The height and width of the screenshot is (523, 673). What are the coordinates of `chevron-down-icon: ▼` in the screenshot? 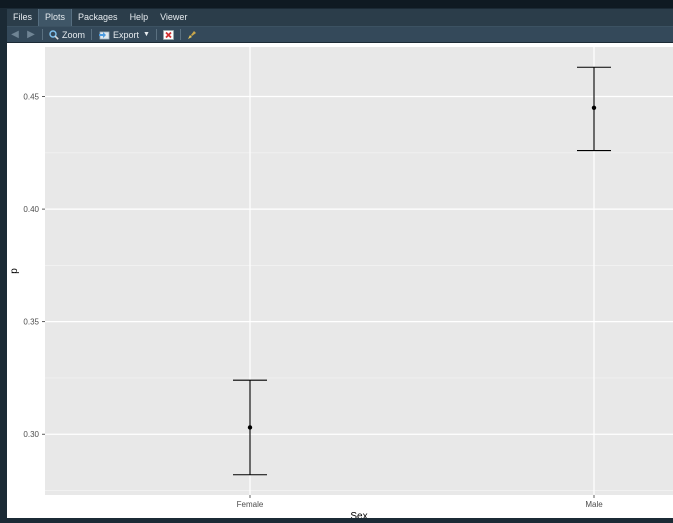 It's located at (146, 34).